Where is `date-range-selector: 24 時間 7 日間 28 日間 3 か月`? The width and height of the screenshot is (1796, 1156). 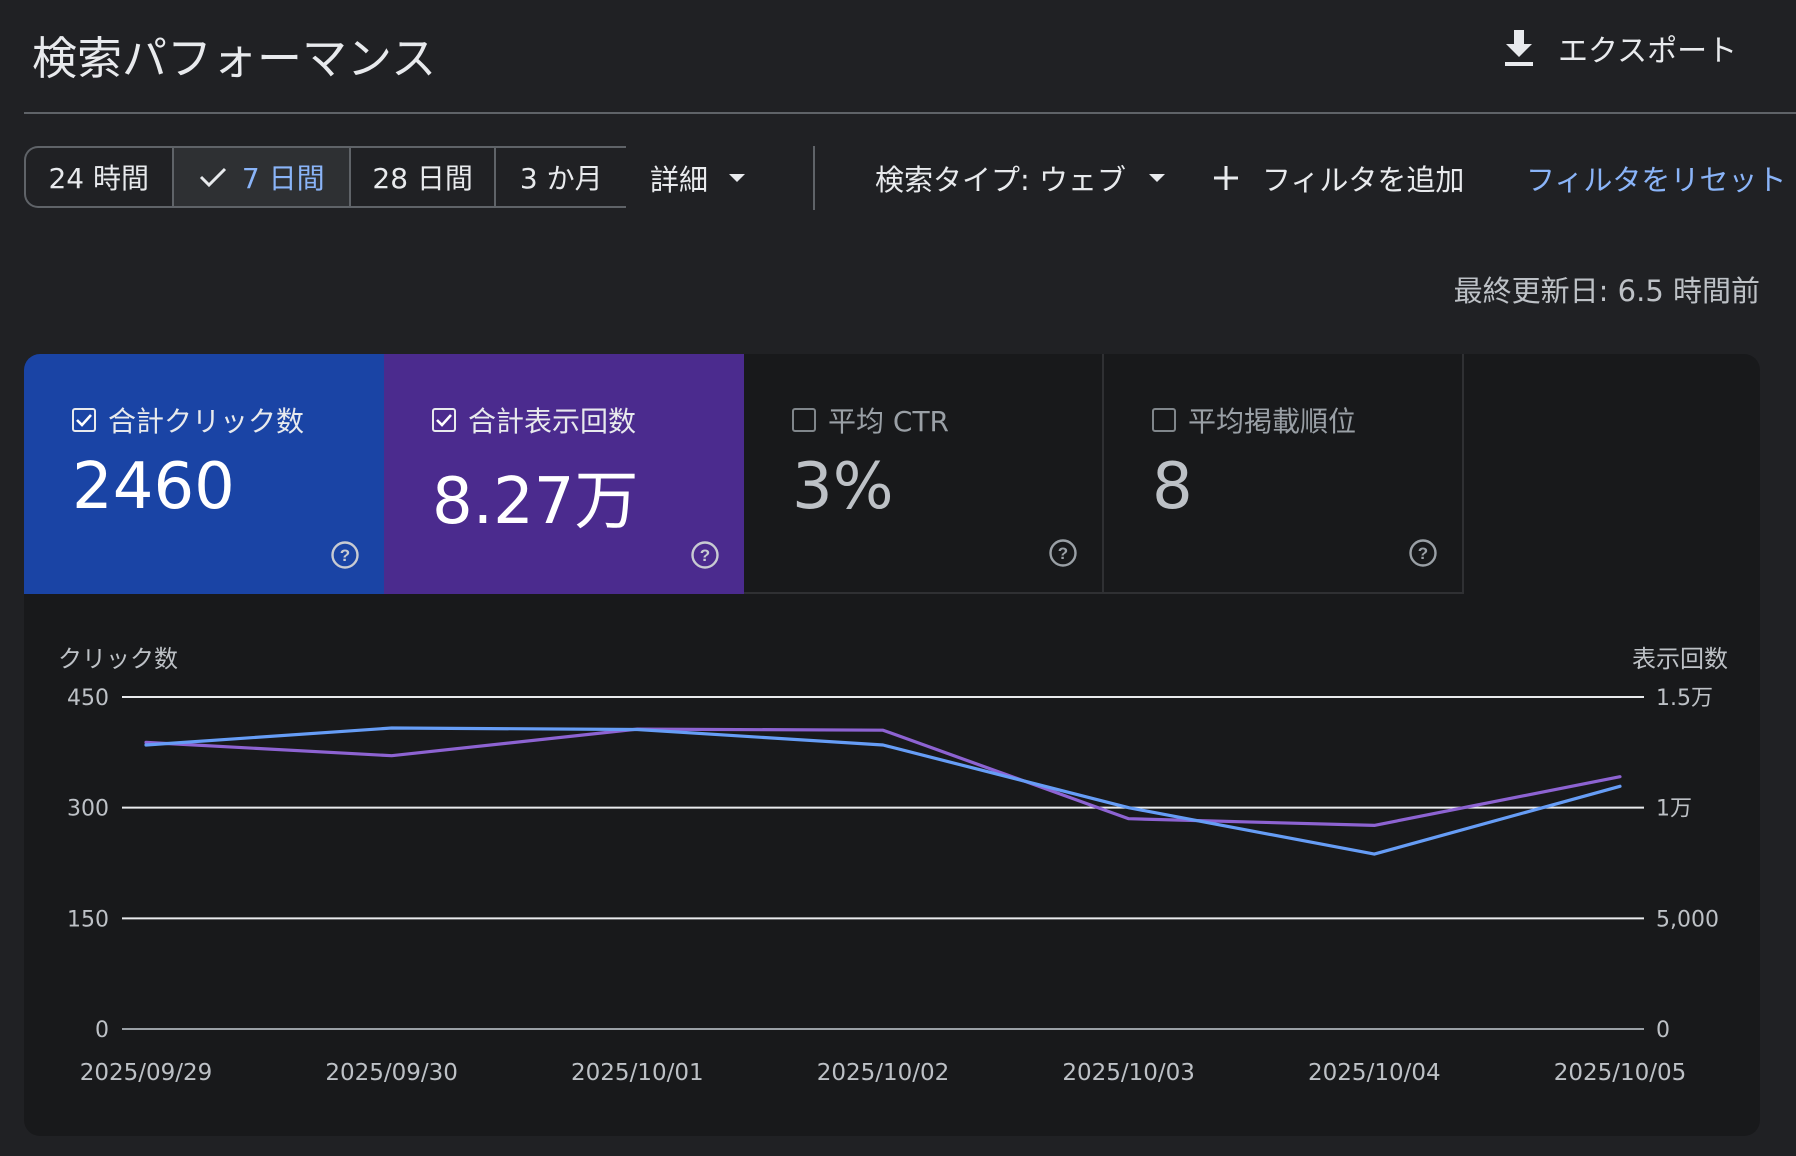 date-range-selector: 24 時間 7 日間 28 日間 3 か月 is located at coordinates (325, 177).